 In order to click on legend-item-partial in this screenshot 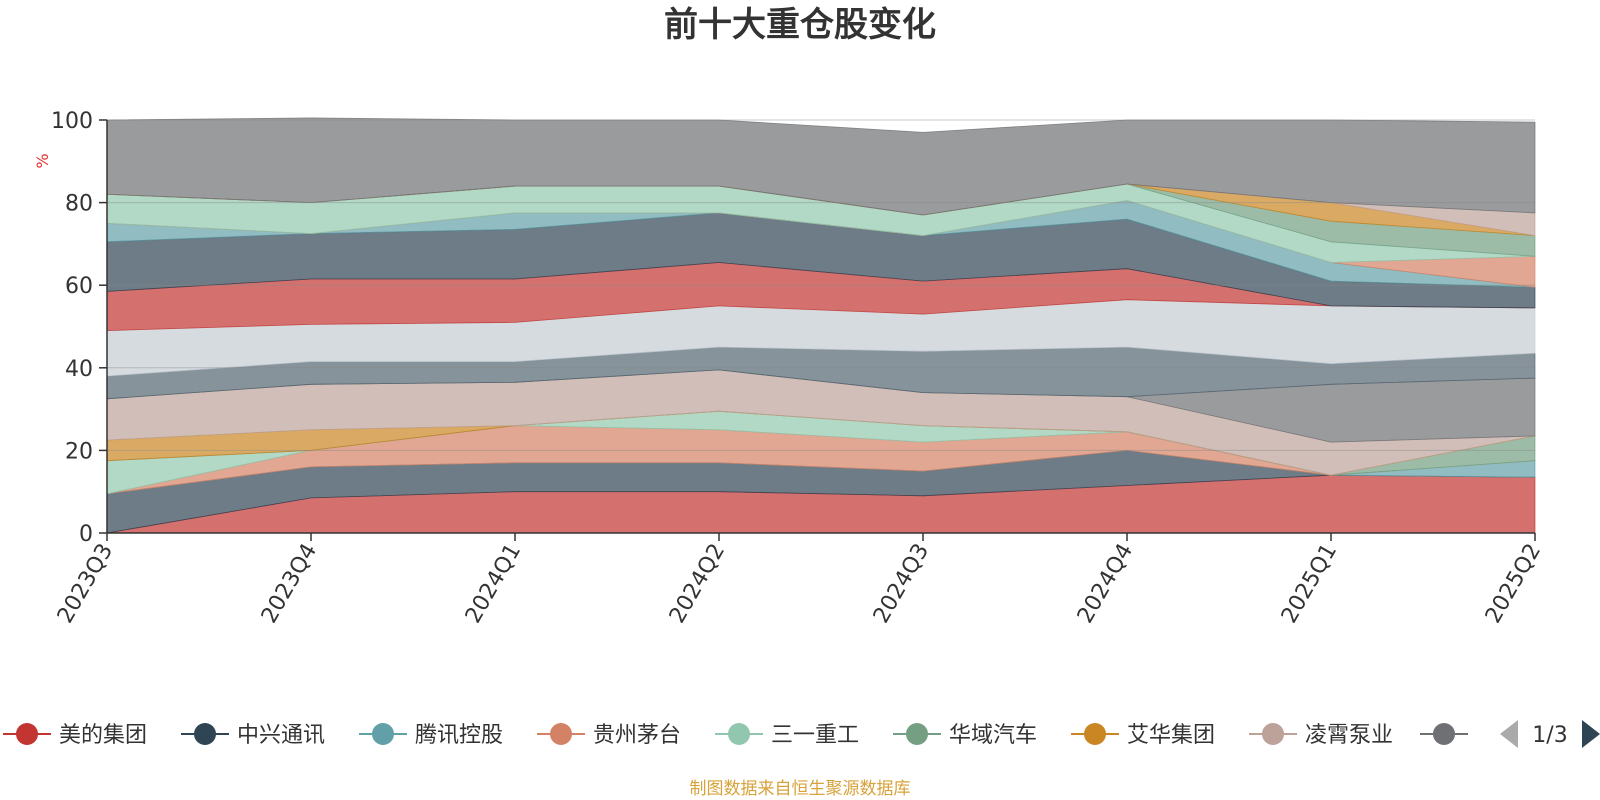, I will do `click(1444, 734)`.